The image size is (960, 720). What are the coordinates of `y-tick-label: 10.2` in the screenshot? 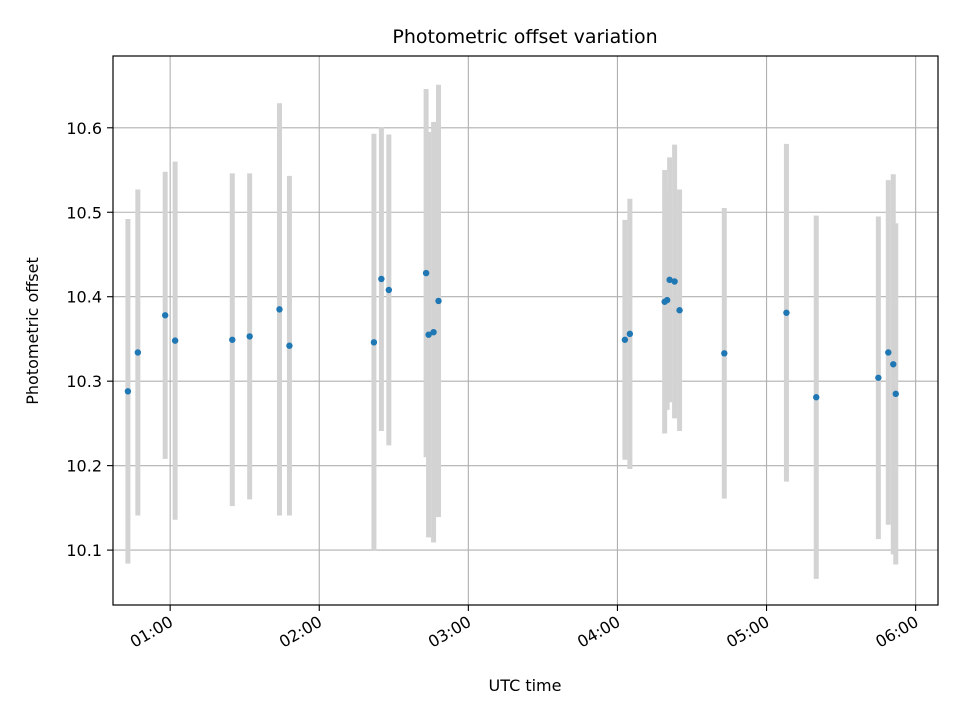 It's located at (84, 466).